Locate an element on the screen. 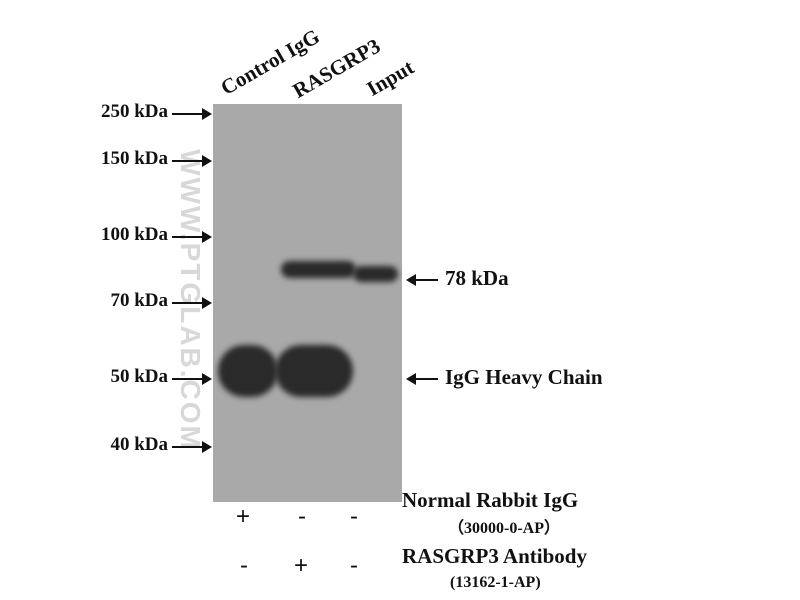  condition-catalog-rasgrp3-antibody: (13162-1-AP) is located at coordinates (495, 582).